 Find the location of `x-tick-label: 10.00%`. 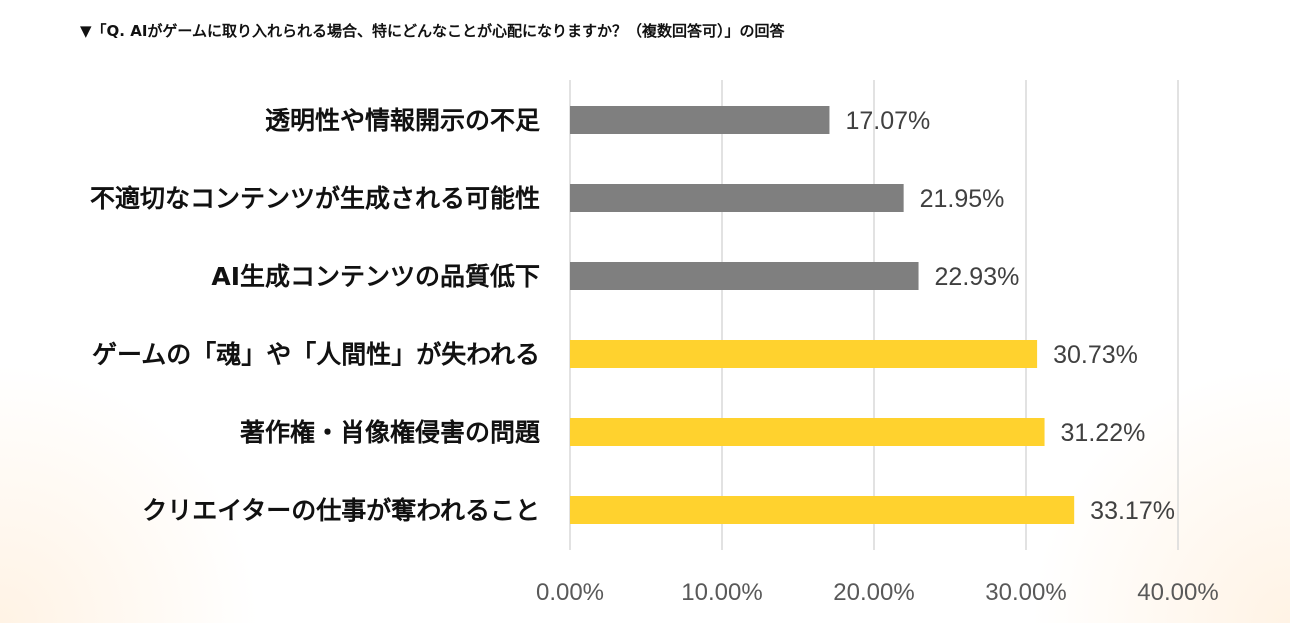

x-tick-label: 10.00% is located at coordinates (721, 592).